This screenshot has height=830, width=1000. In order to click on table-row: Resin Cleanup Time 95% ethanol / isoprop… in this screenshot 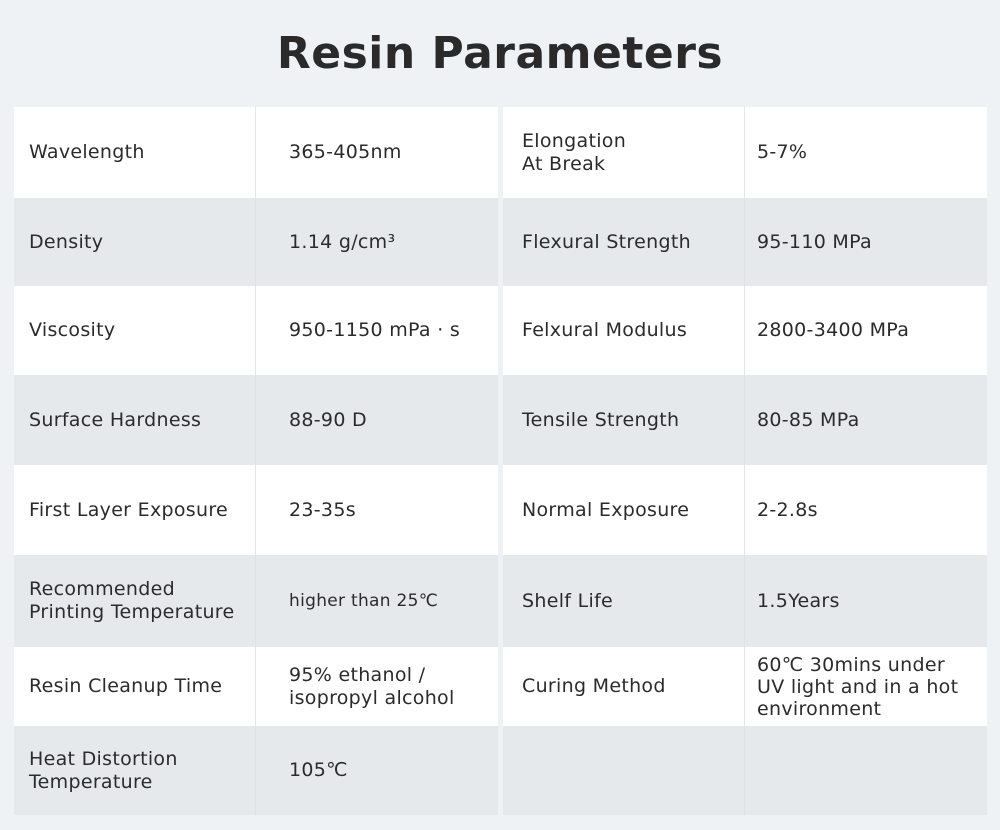, I will do `click(256, 686)`.